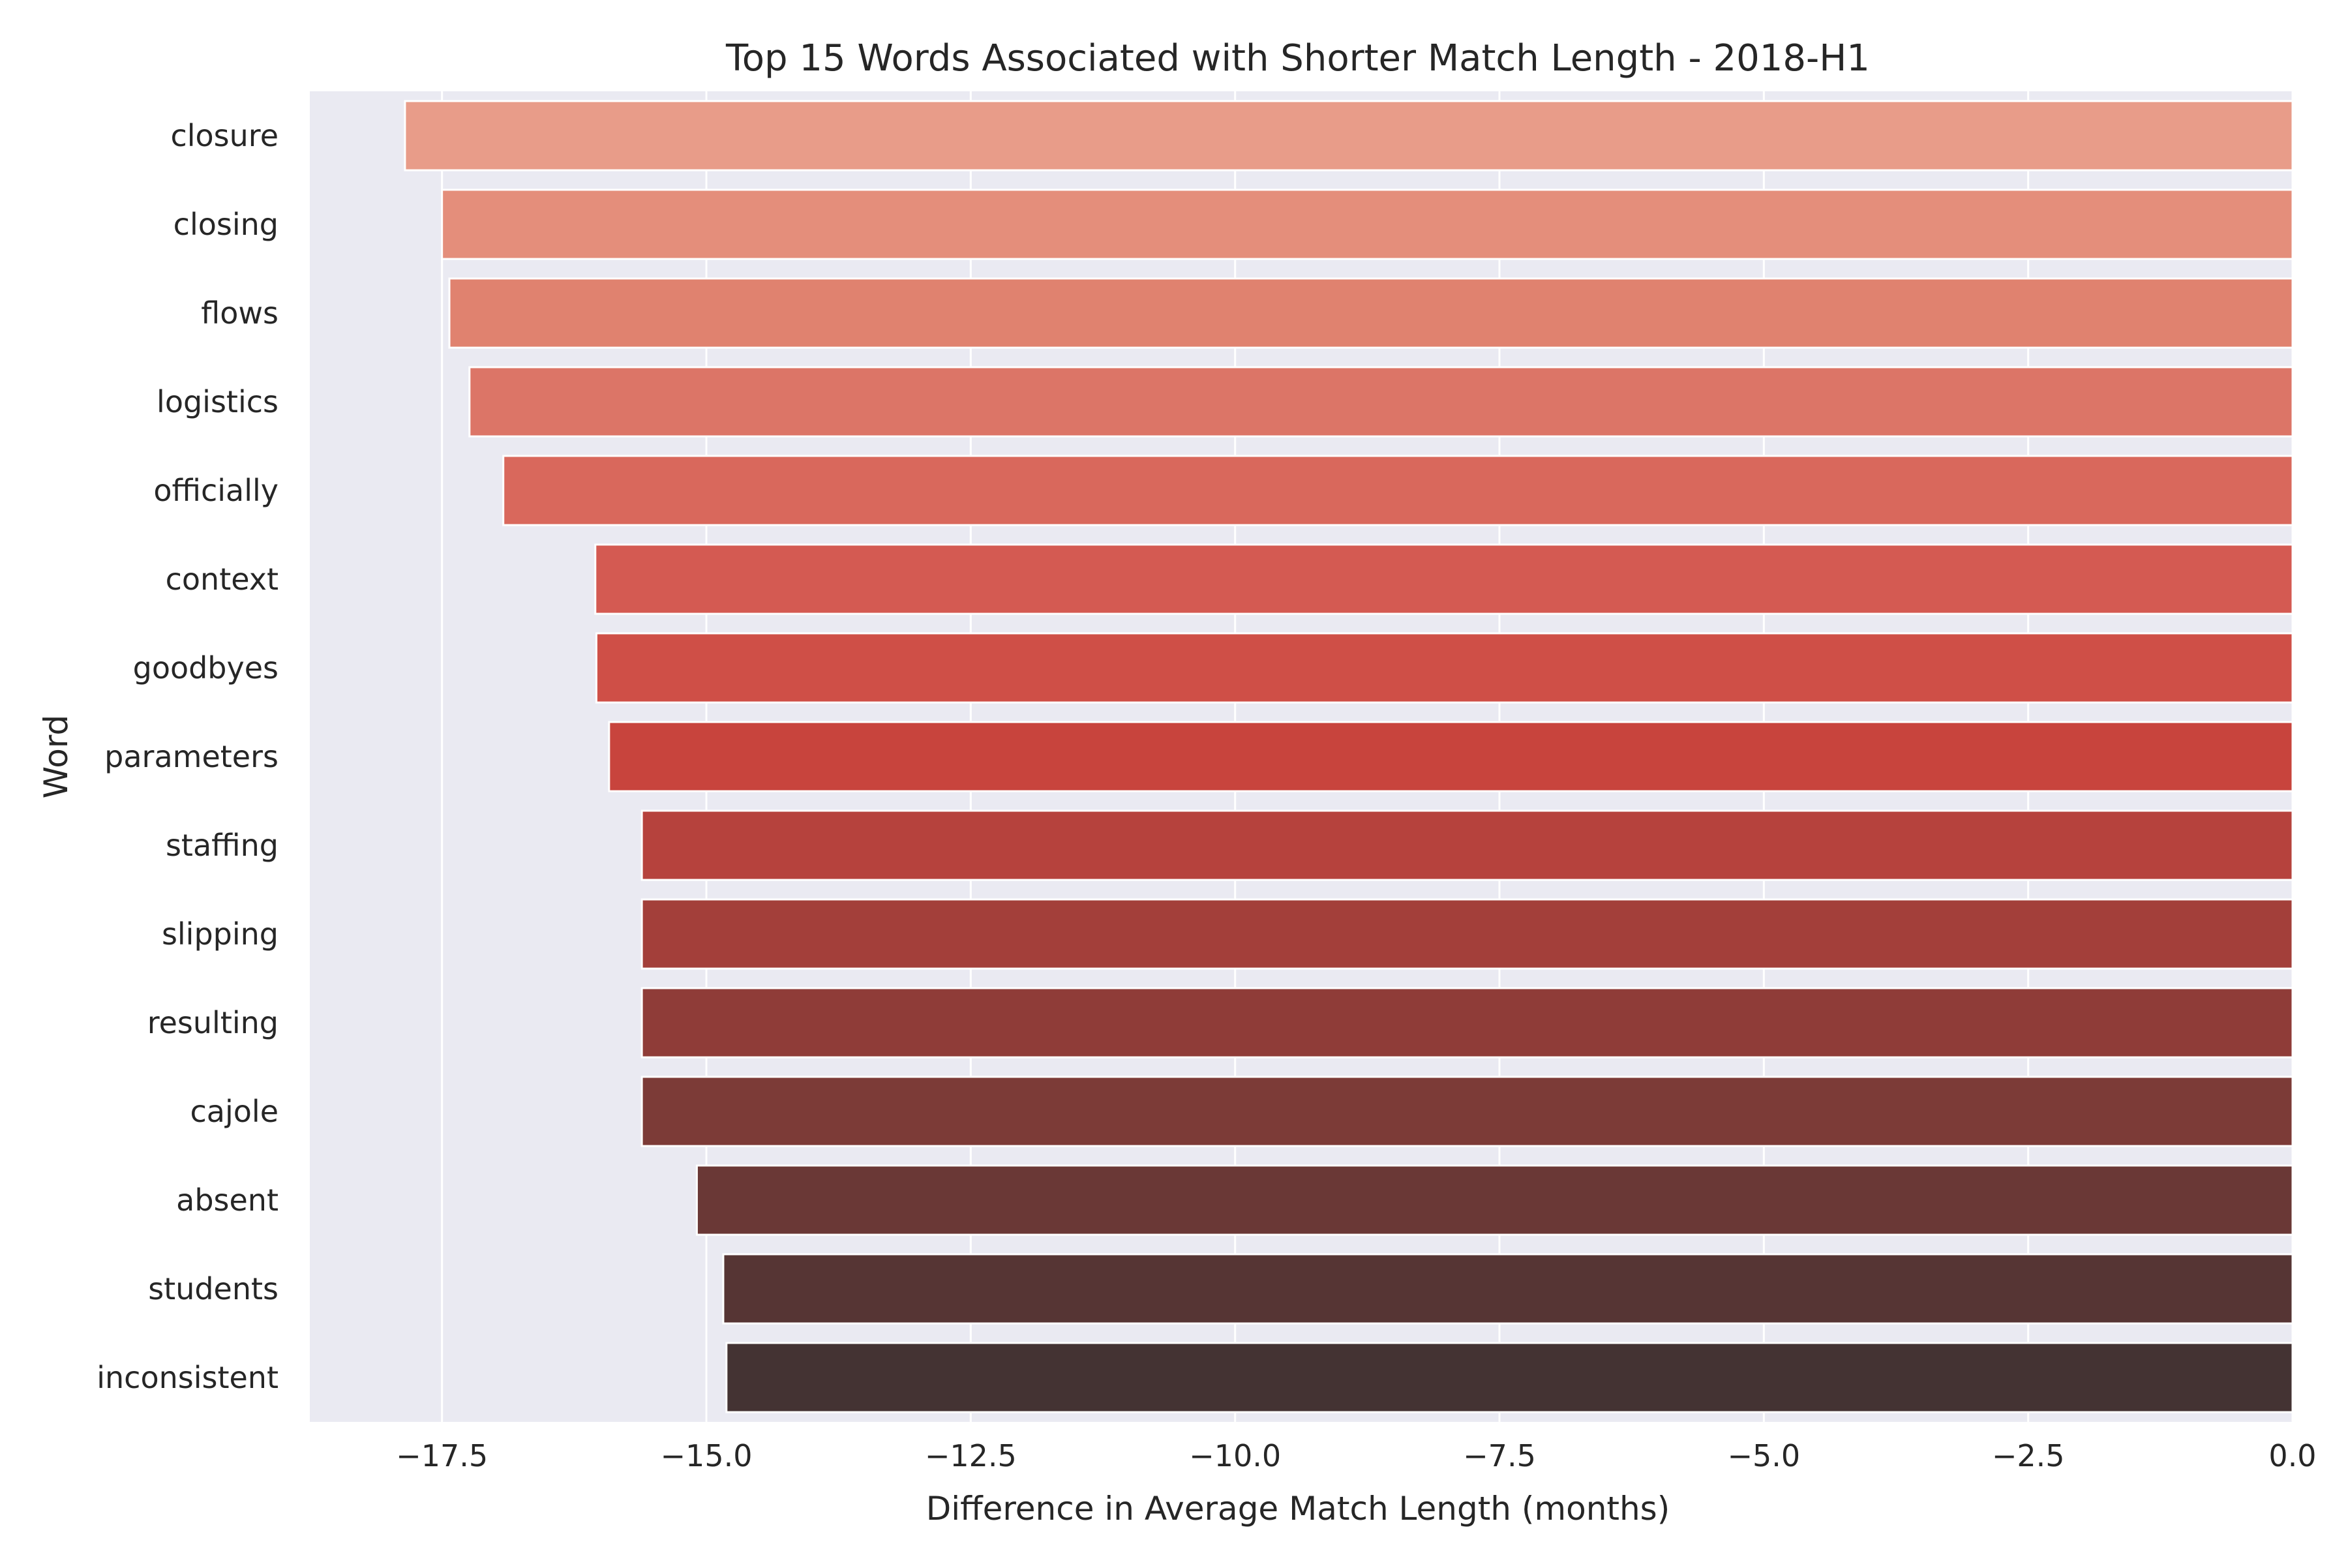  Describe the element at coordinates (1494, 1200) in the screenshot. I see `bar-absent` at that location.